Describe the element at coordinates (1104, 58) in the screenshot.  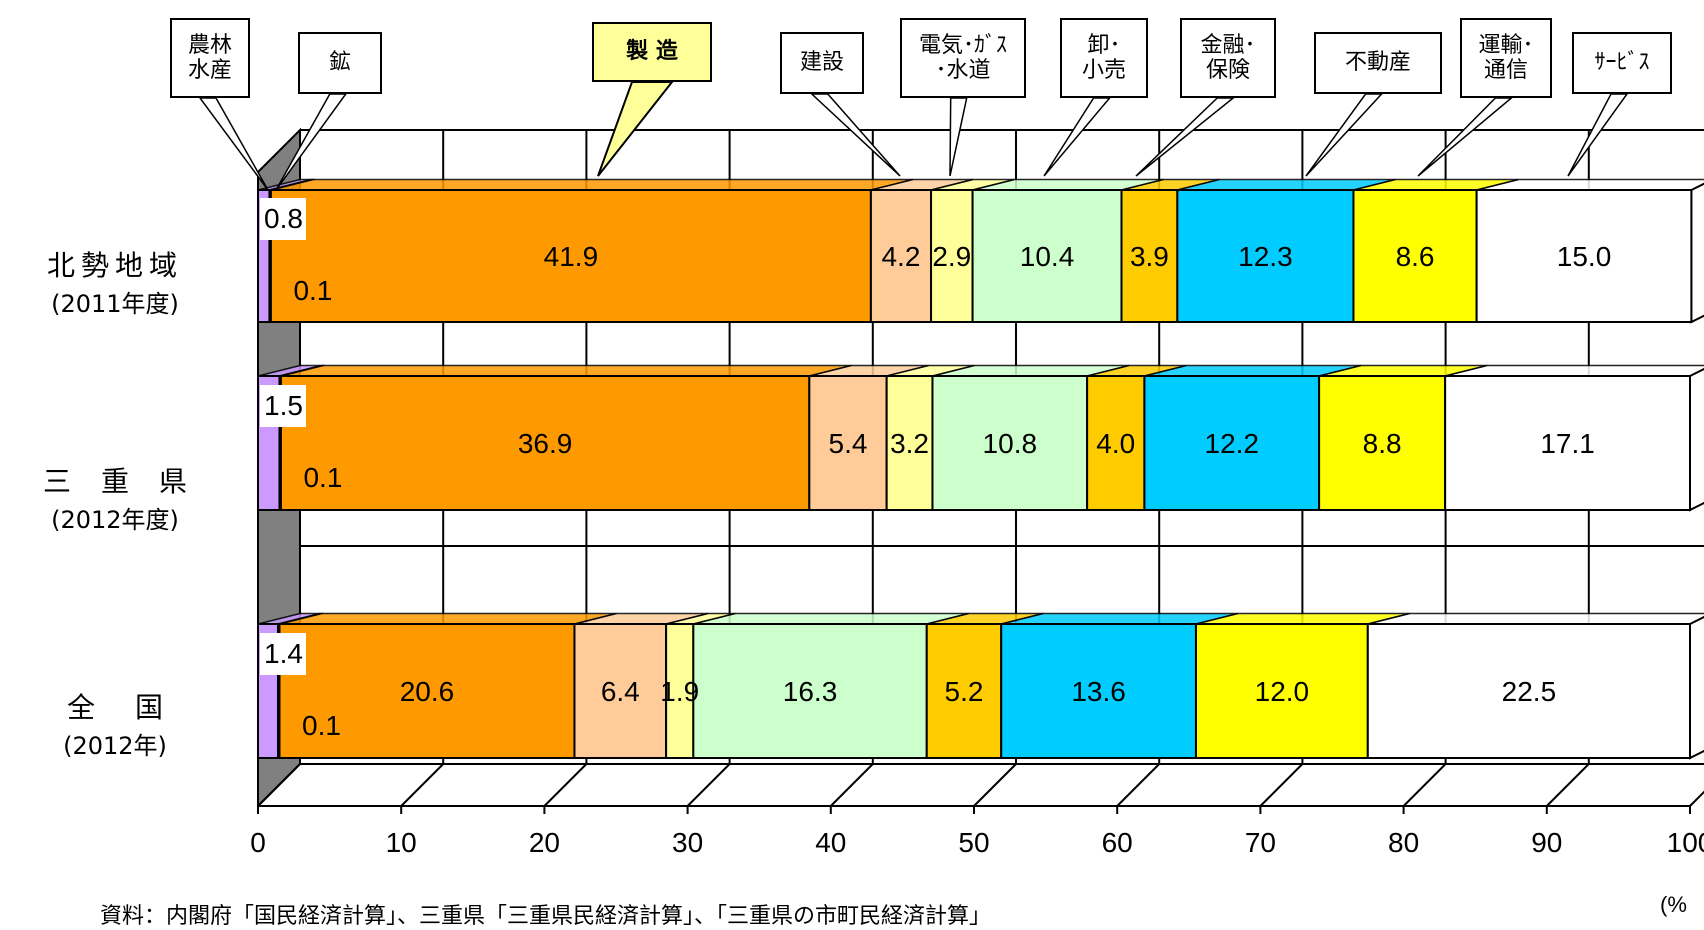
I see `callout-label: 卸･ 小売` at that location.